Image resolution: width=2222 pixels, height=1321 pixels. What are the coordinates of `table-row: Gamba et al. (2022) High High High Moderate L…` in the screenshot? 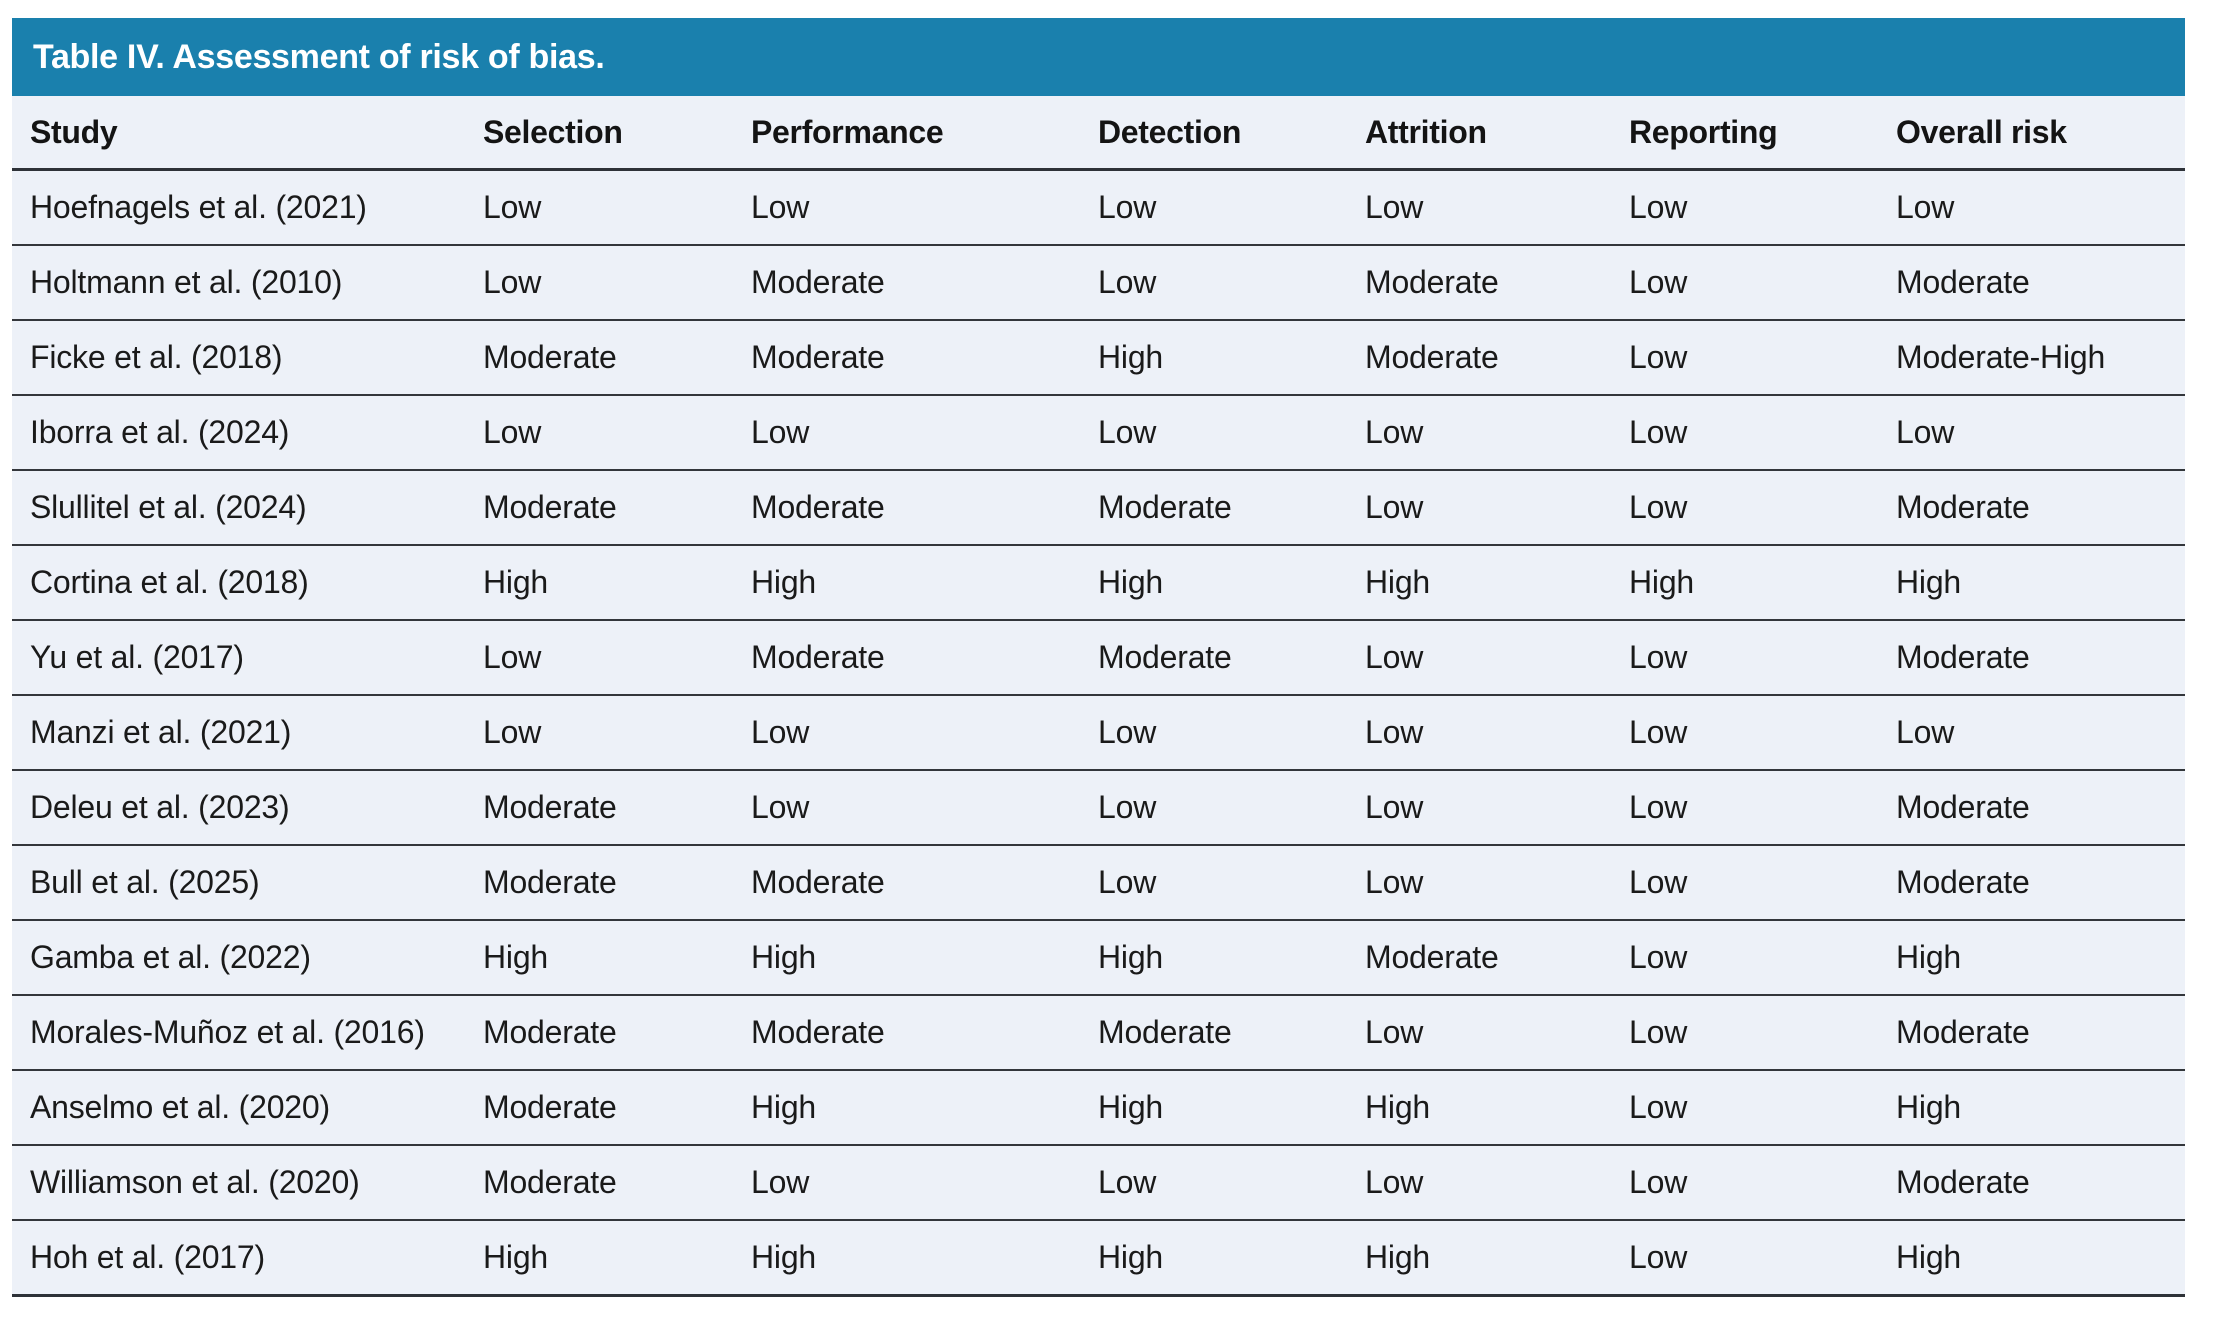 It's located at (1098, 958).